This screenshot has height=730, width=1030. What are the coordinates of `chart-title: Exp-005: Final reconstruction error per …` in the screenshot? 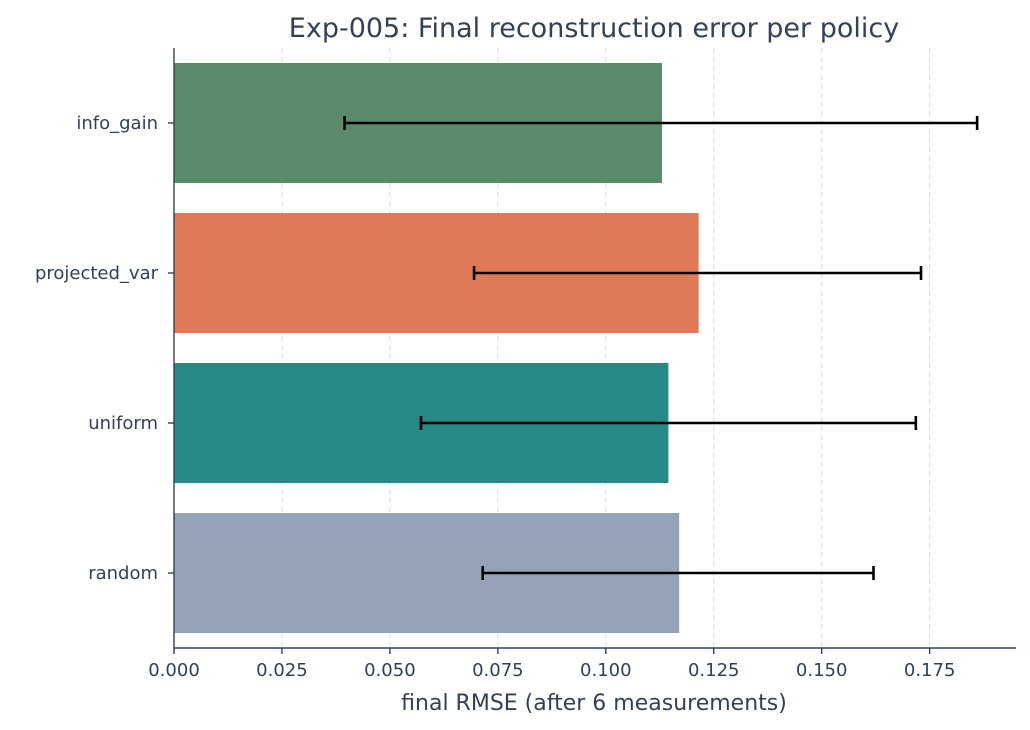 It's located at (594, 28).